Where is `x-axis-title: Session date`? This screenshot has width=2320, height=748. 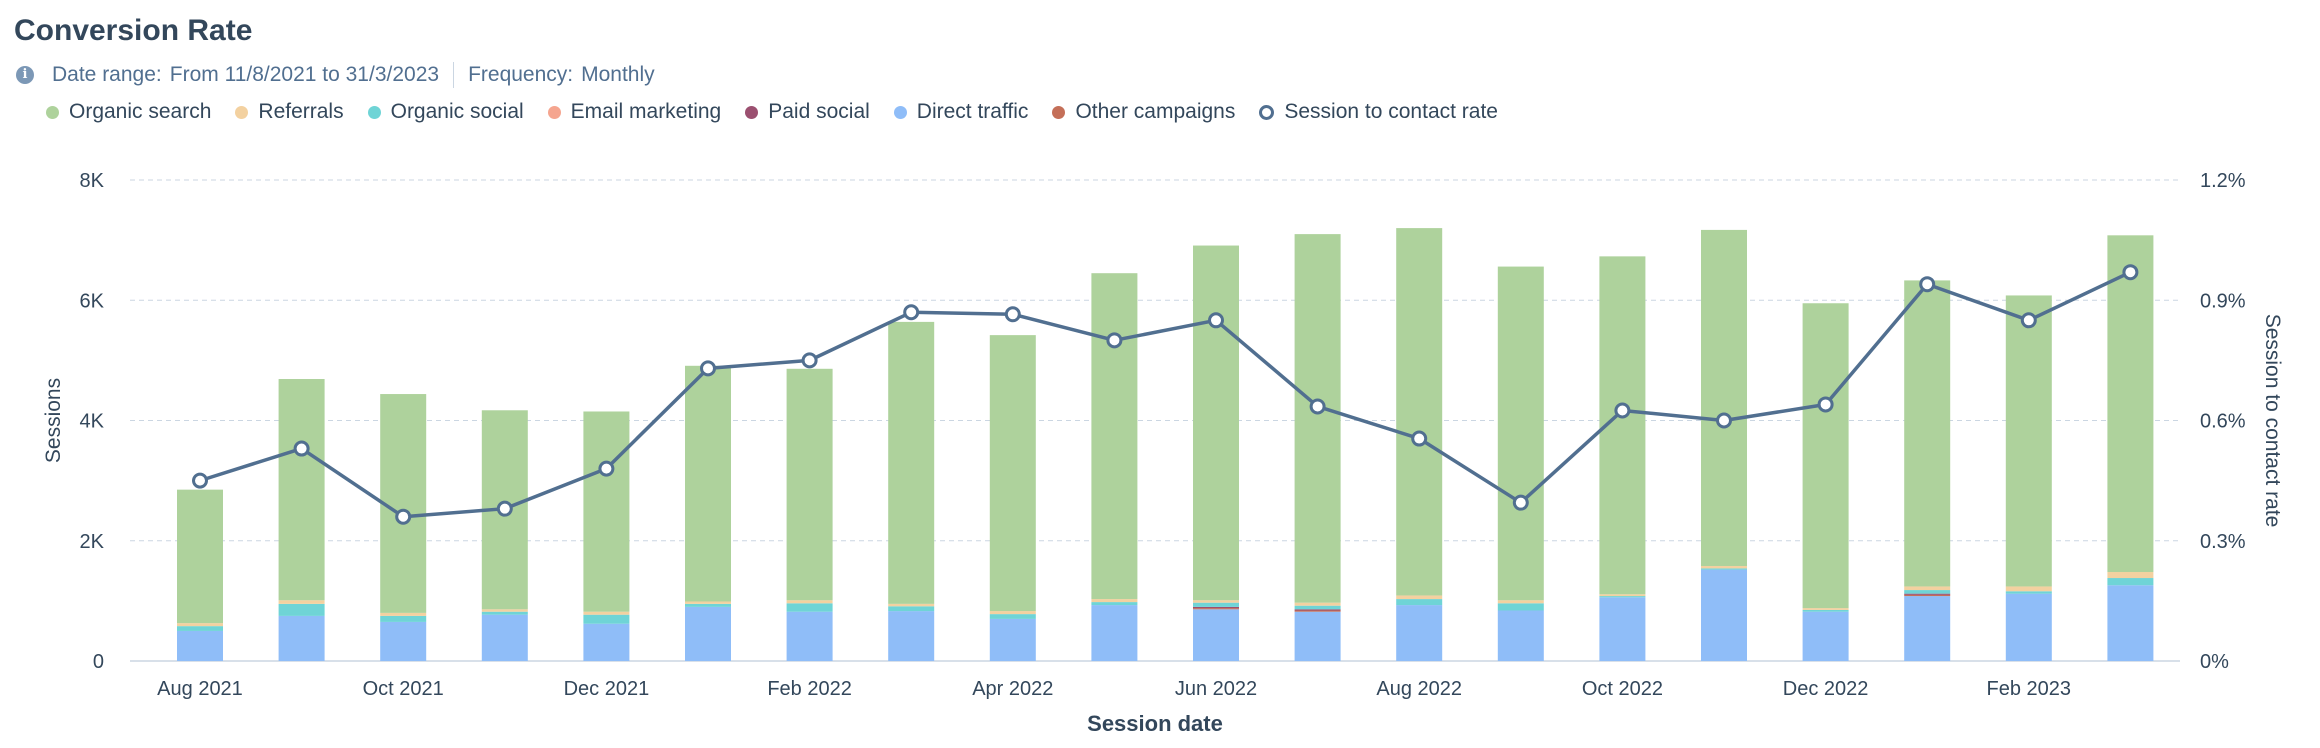
x-axis-title: Session date is located at coordinates (1155, 723).